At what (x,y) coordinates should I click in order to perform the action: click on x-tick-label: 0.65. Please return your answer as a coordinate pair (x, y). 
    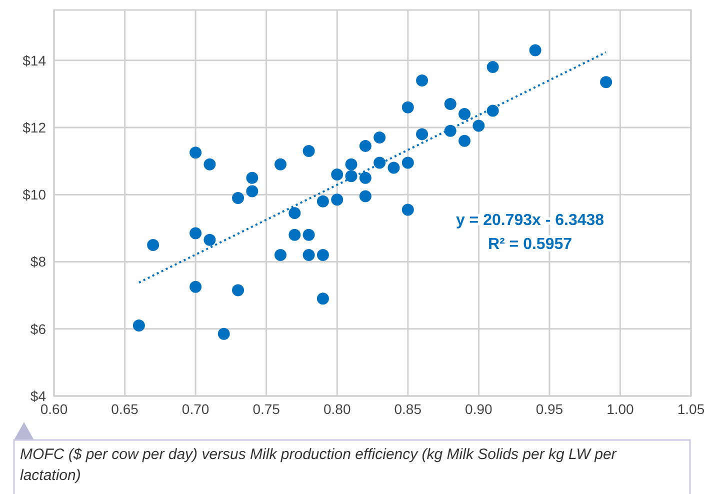
    Looking at the image, I should click on (125, 409).